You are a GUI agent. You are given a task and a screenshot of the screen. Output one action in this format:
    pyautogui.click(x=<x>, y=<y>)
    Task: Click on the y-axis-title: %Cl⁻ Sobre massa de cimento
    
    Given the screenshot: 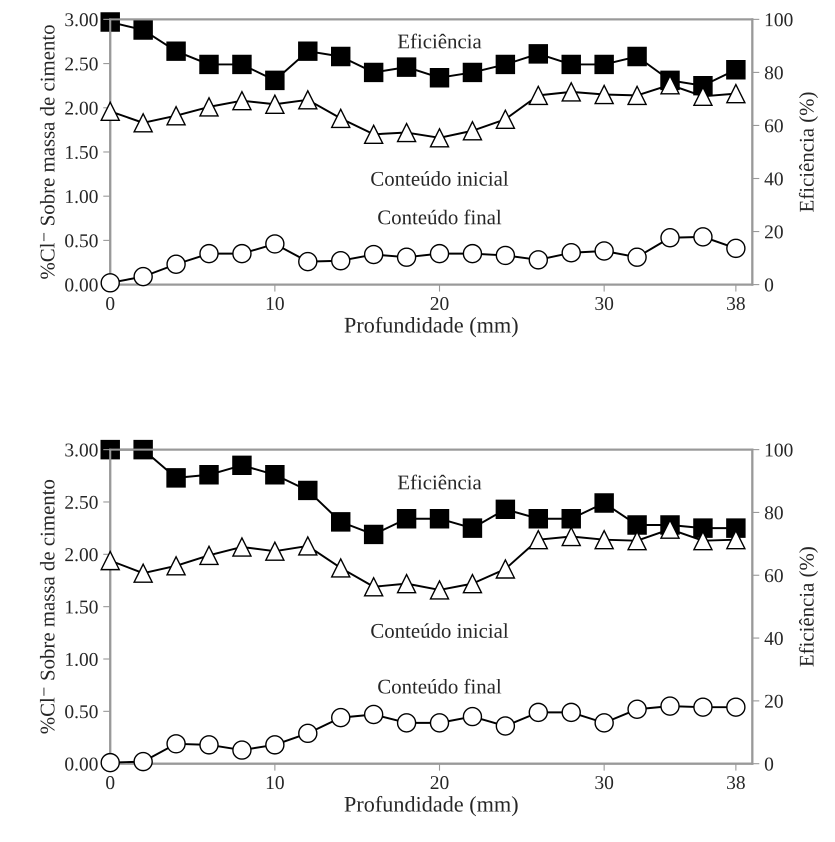 What is the action you would take?
    pyautogui.click(x=47, y=607)
    